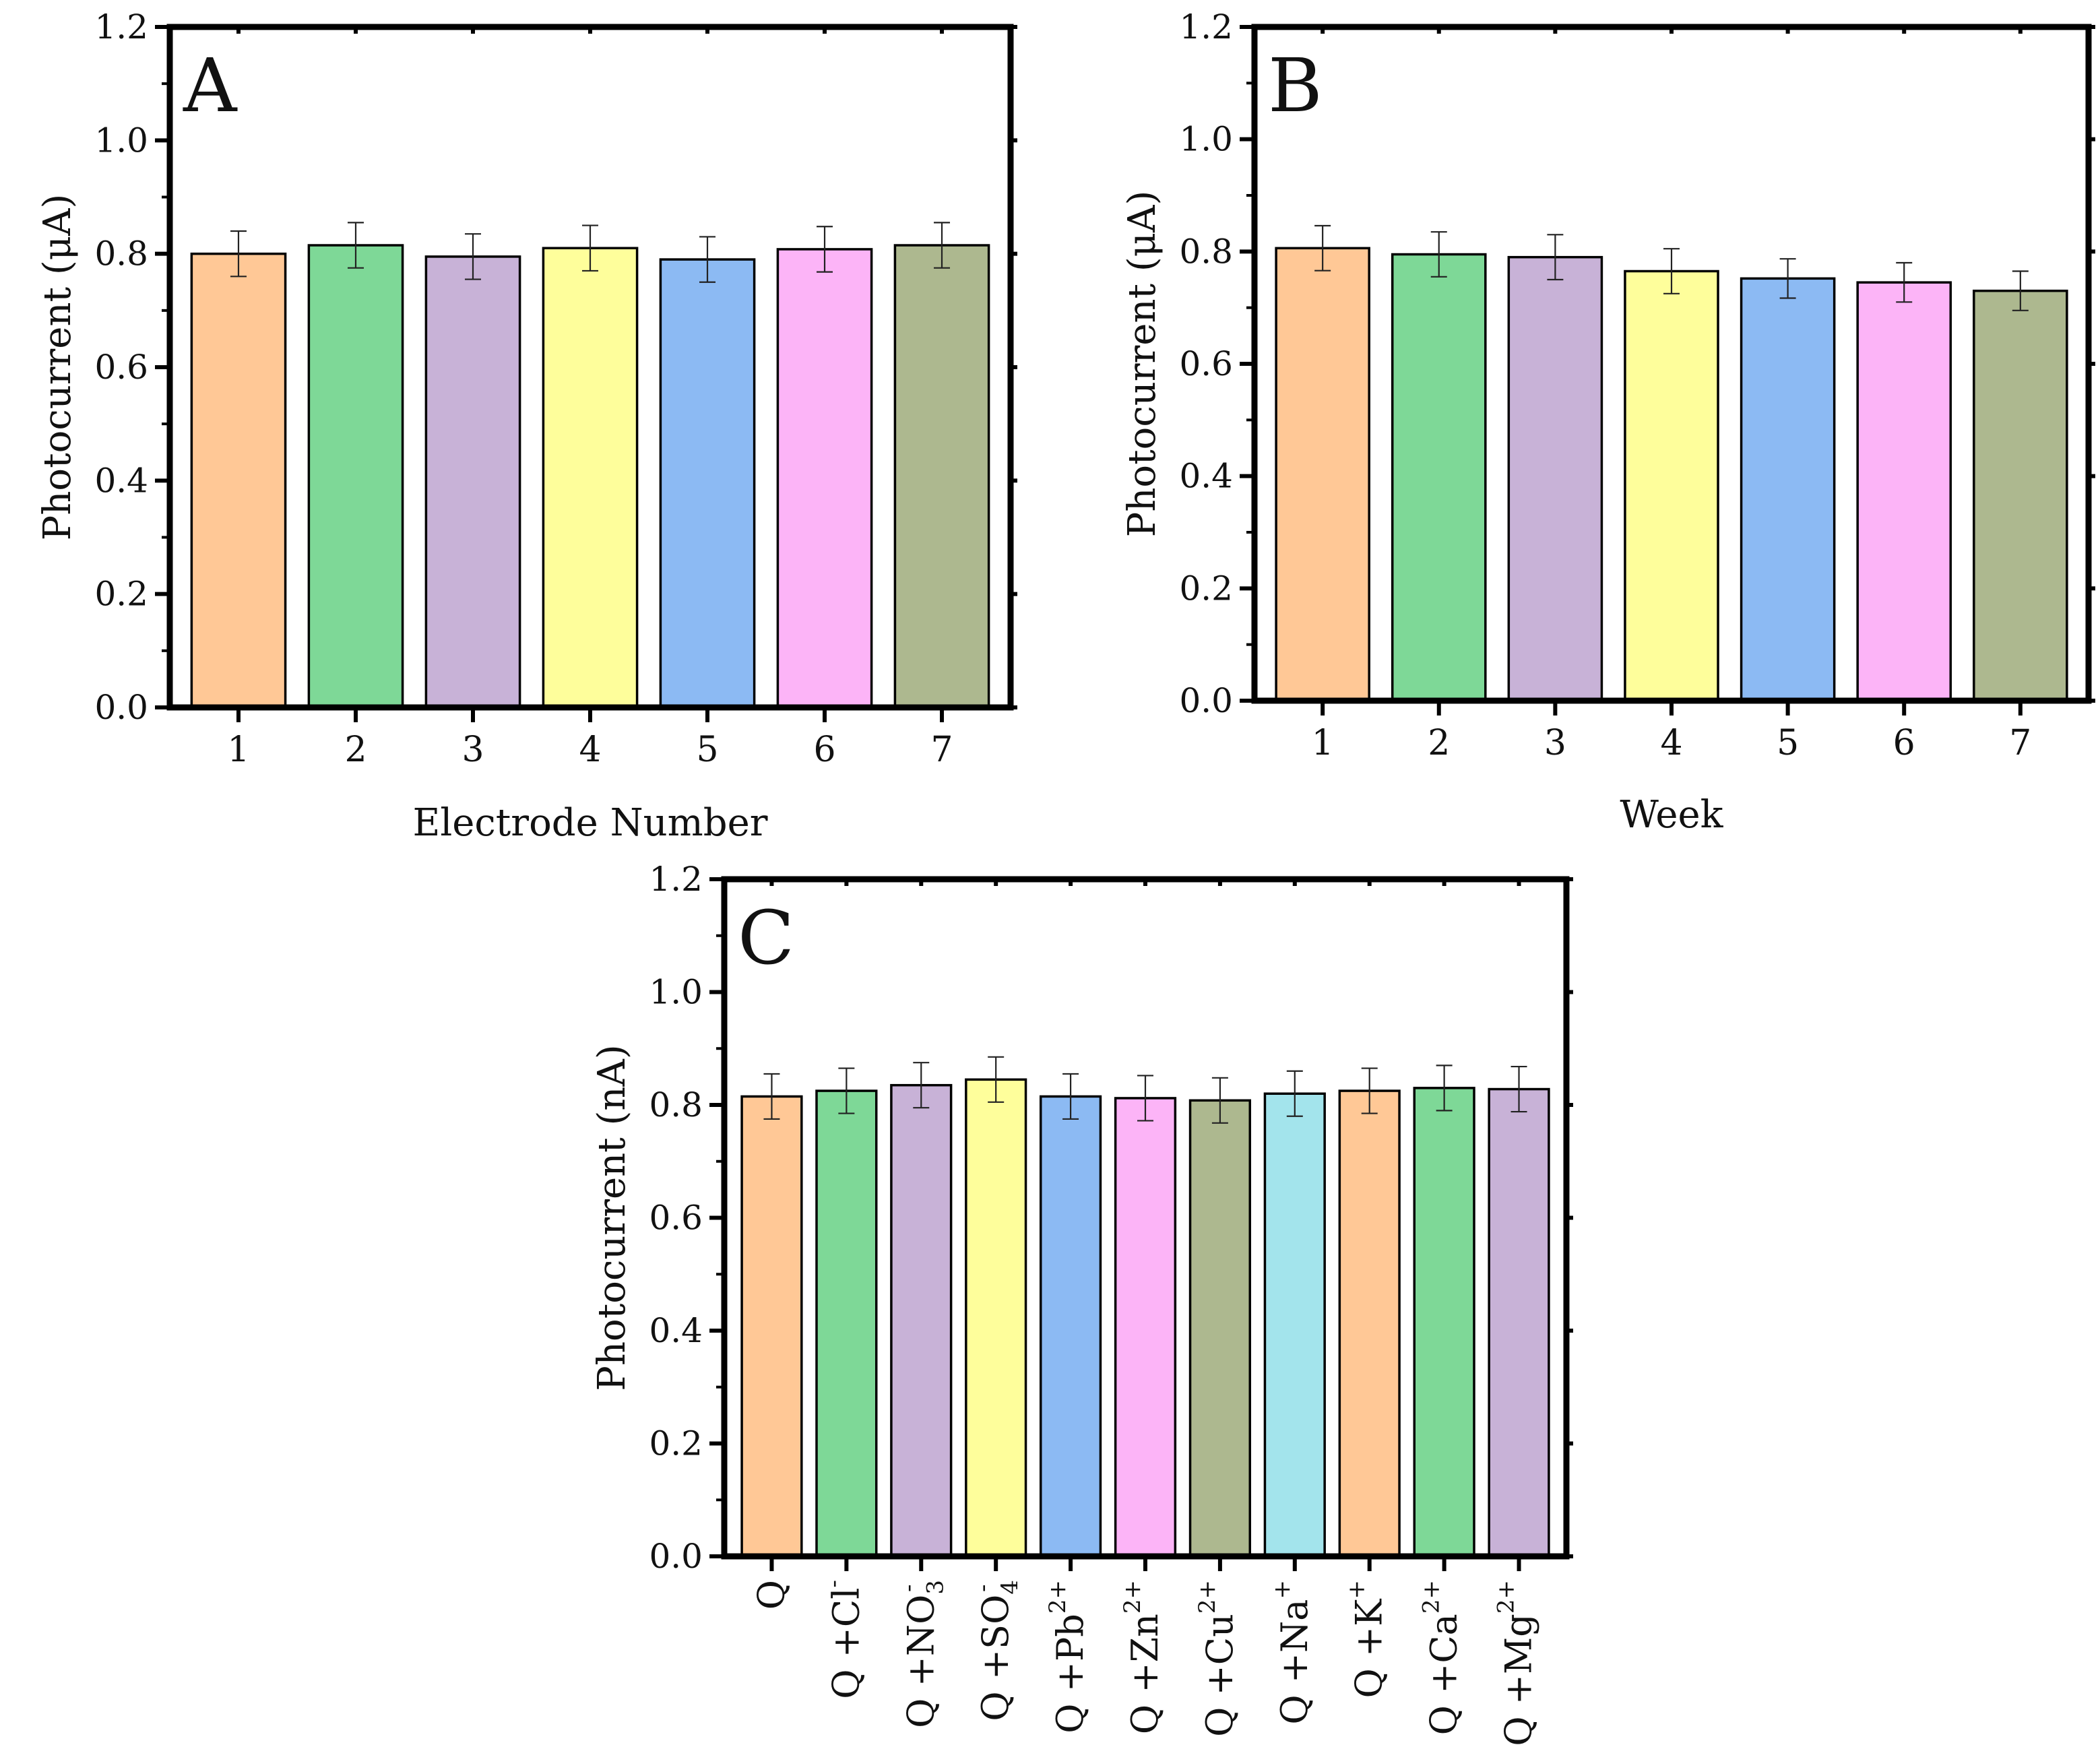  I want to click on x-axis-label: Electrode Number, so click(590, 823).